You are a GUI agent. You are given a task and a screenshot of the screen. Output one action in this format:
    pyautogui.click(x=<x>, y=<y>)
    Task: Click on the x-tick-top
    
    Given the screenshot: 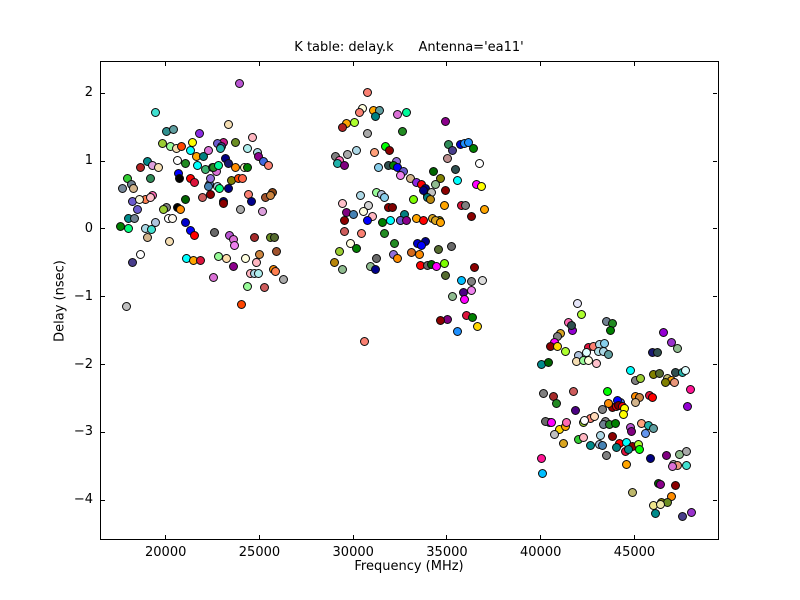 What is the action you would take?
    pyautogui.click(x=541, y=64)
    